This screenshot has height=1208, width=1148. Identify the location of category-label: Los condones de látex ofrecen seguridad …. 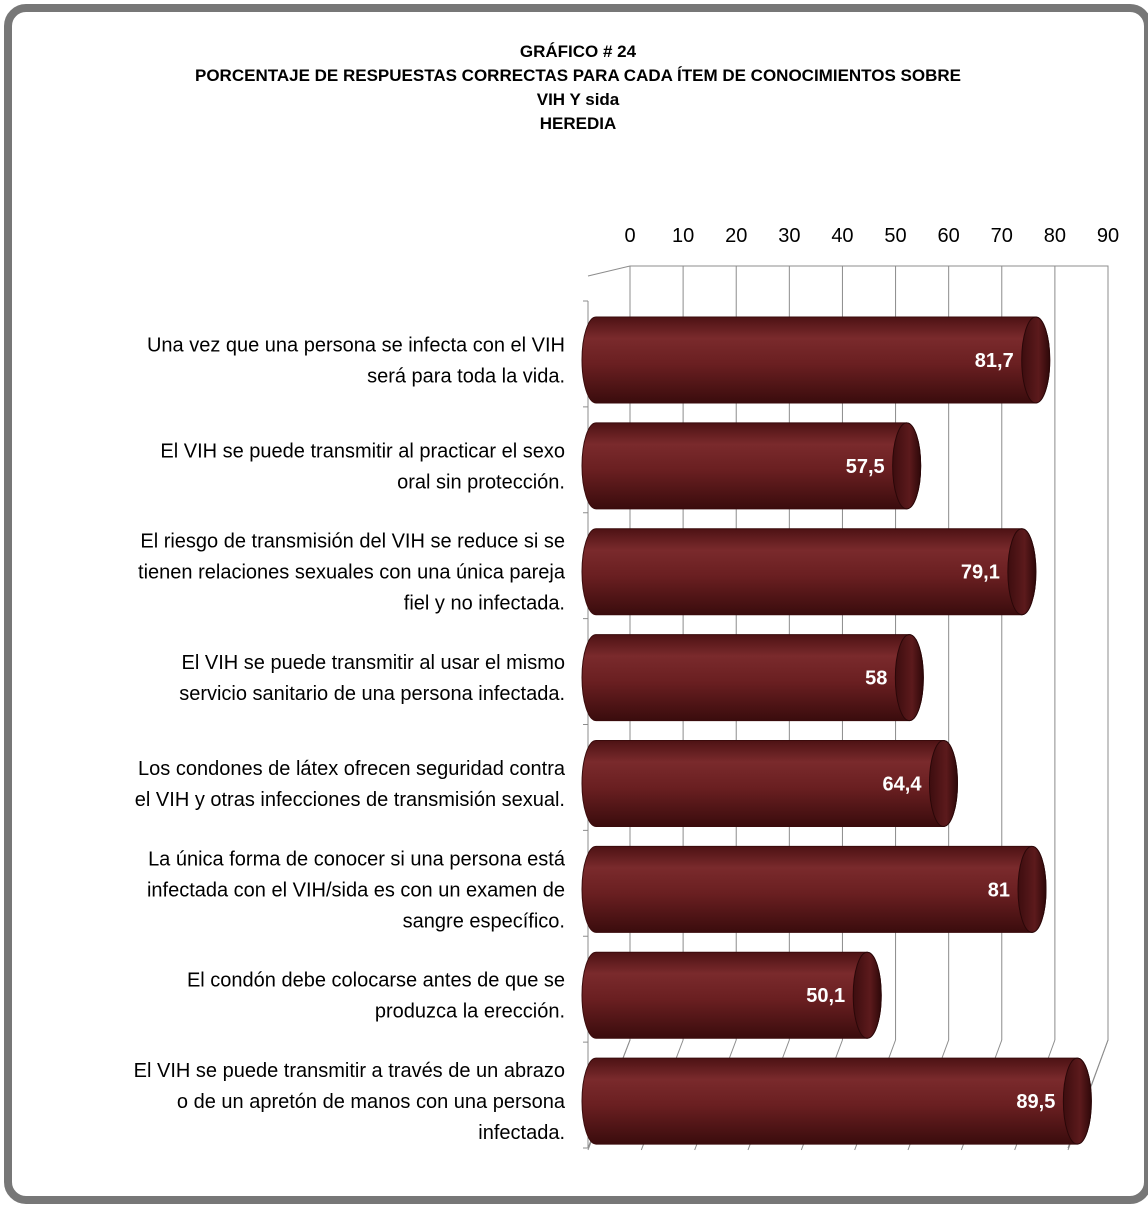
(350, 784).